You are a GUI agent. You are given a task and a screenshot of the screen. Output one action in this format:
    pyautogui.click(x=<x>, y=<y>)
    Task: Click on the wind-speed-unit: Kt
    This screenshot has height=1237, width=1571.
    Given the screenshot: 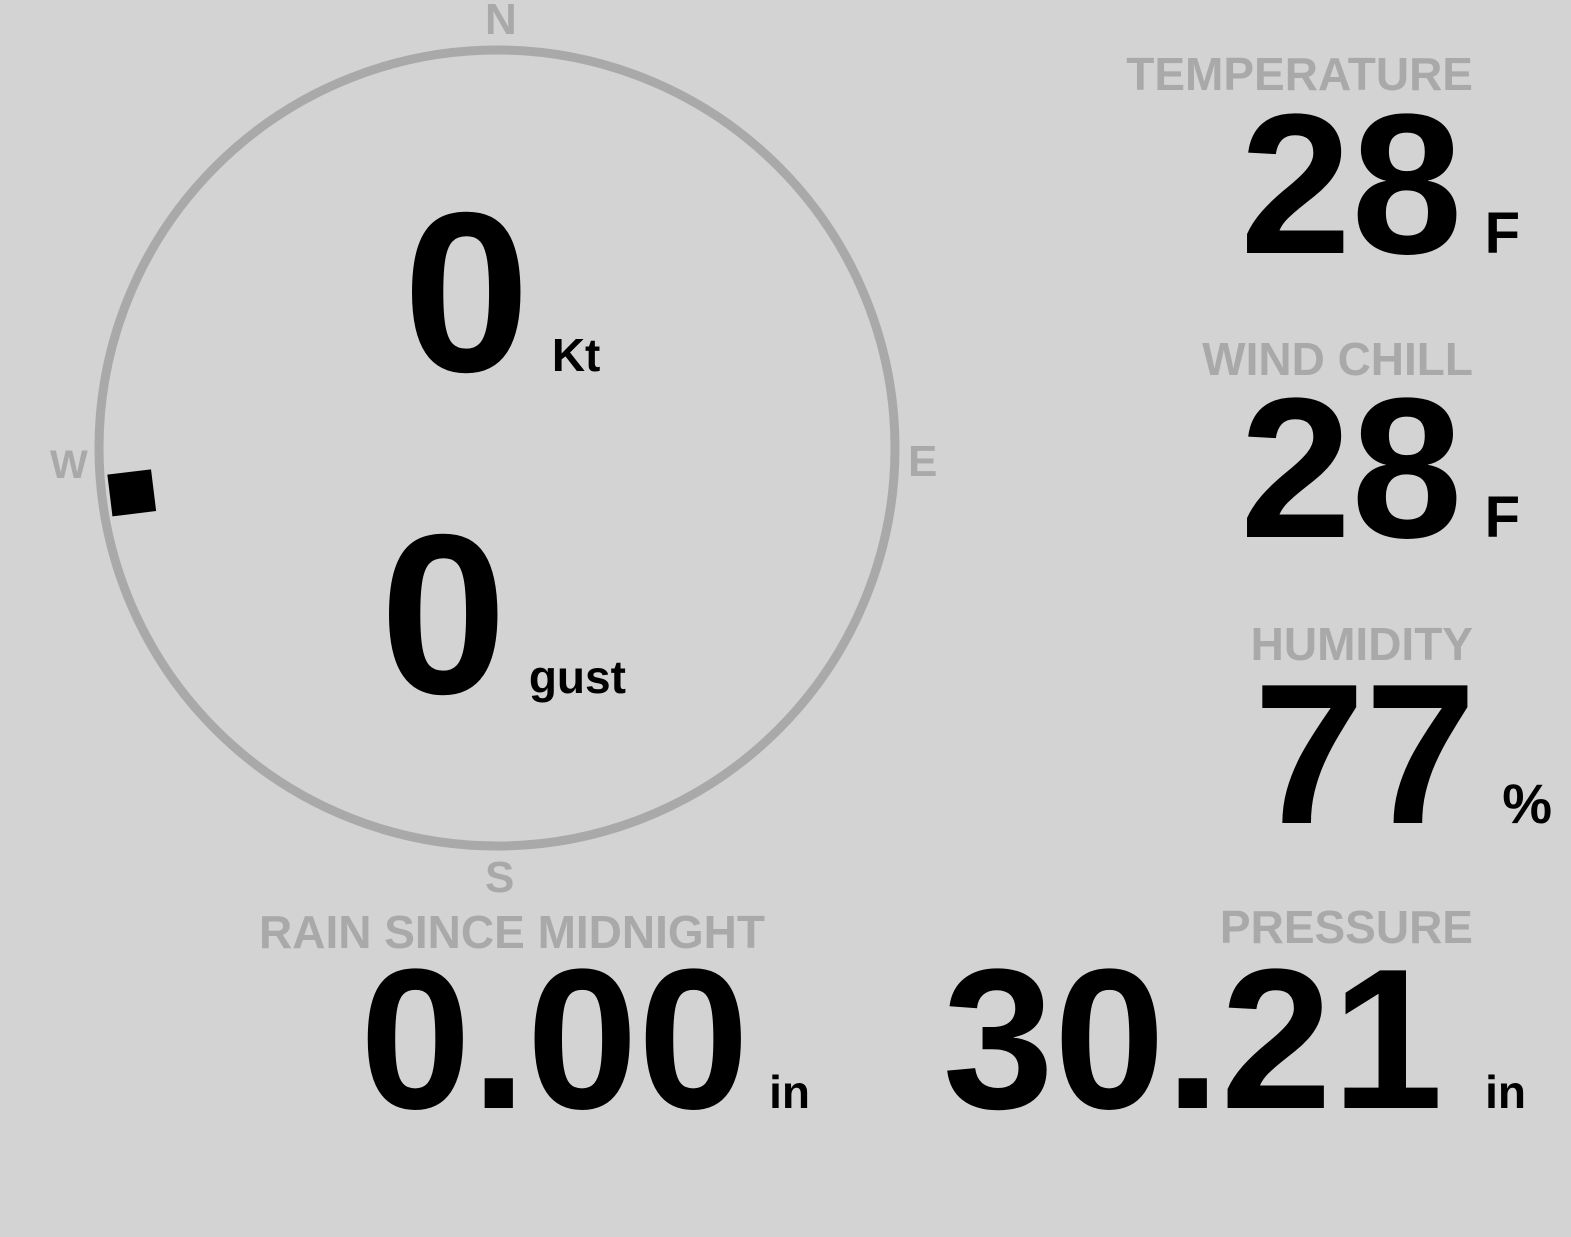 What is the action you would take?
    pyautogui.click(x=576, y=355)
    